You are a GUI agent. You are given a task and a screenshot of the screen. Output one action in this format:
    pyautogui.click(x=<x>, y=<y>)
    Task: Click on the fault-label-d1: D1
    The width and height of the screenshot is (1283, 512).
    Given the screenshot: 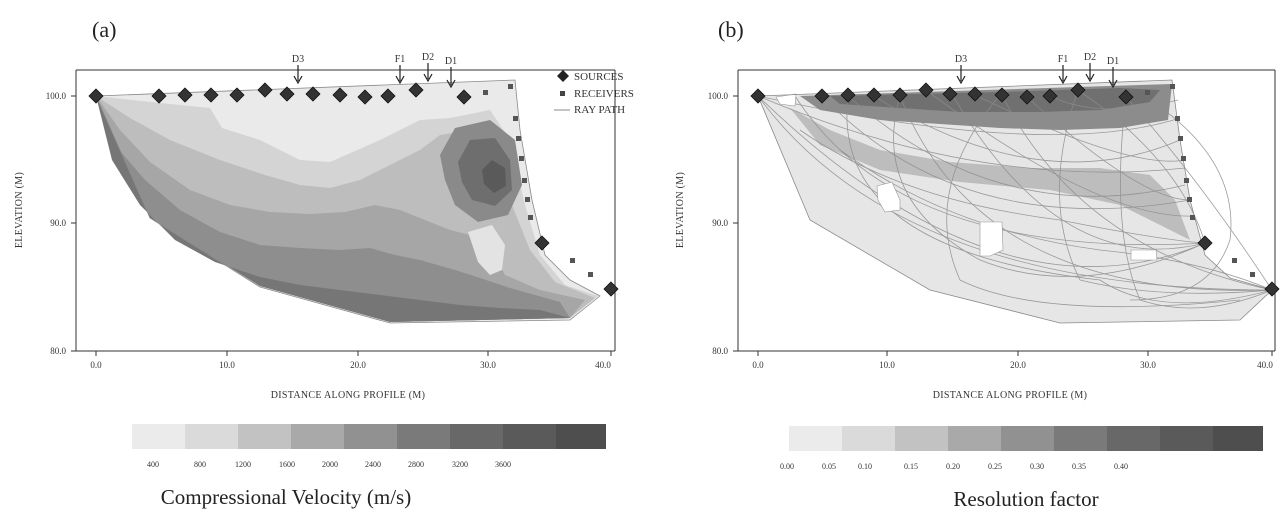 What is the action you would take?
    pyautogui.click(x=451, y=61)
    